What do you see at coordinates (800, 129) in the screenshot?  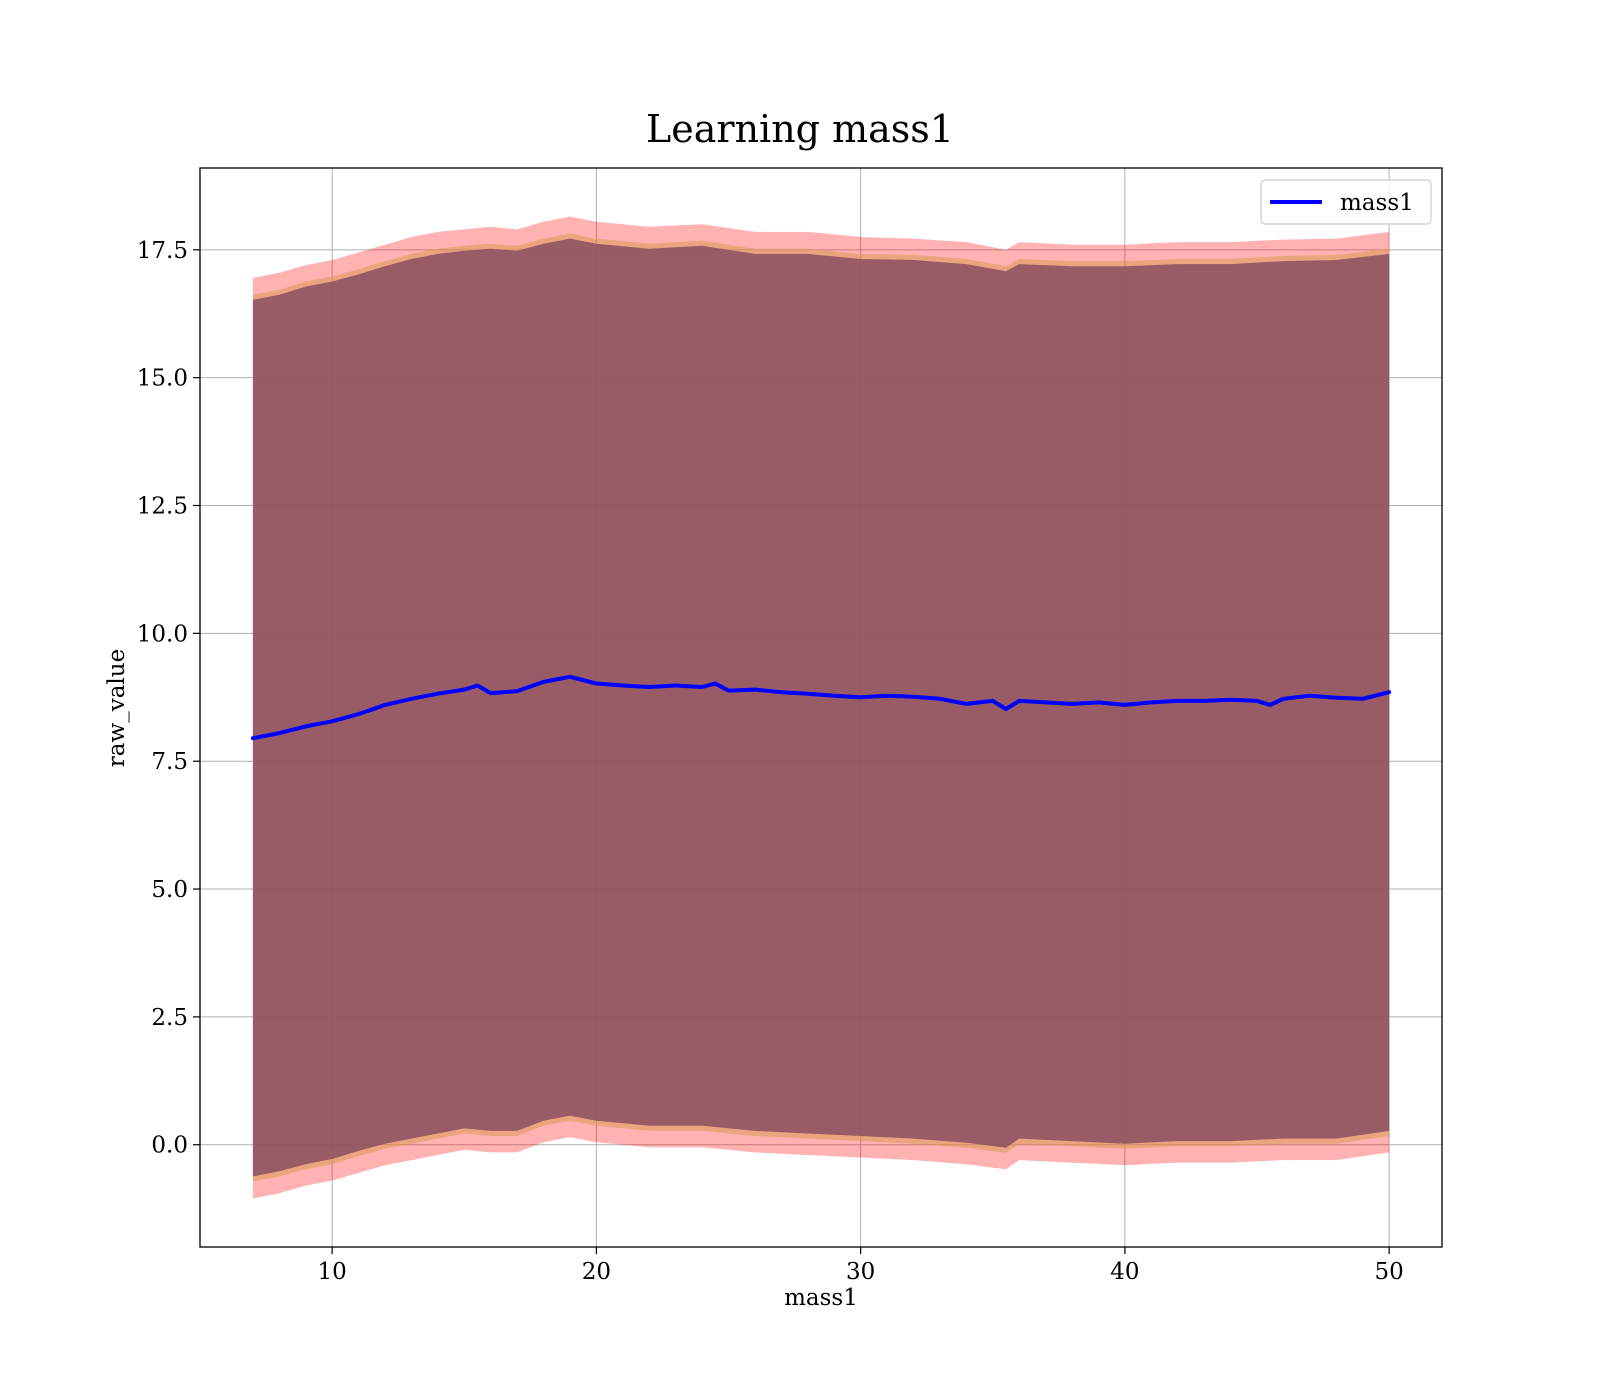 I see `chart-title: Learning mass1` at bounding box center [800, 129].